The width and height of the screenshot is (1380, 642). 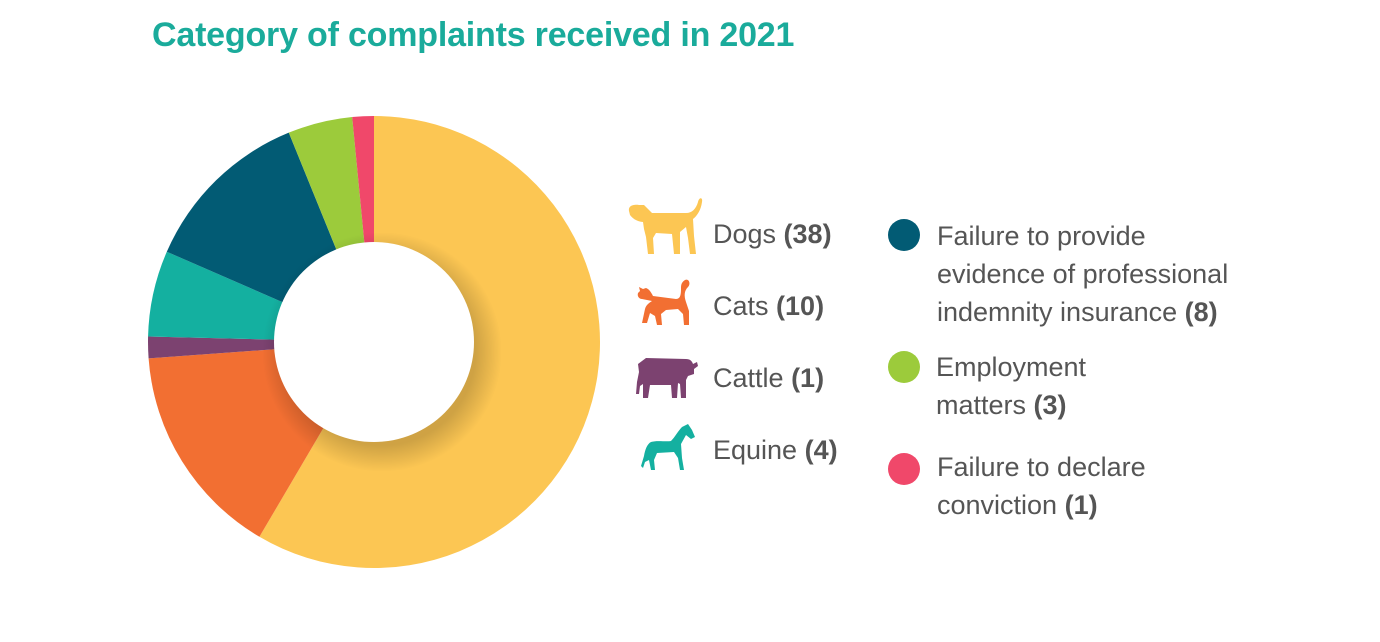 What do you see at coordinates (1041, 486) in the screenshot?
I see `legend-item-conviction: Failure to declare conviction (1)` at bounding box center [1041, 486].